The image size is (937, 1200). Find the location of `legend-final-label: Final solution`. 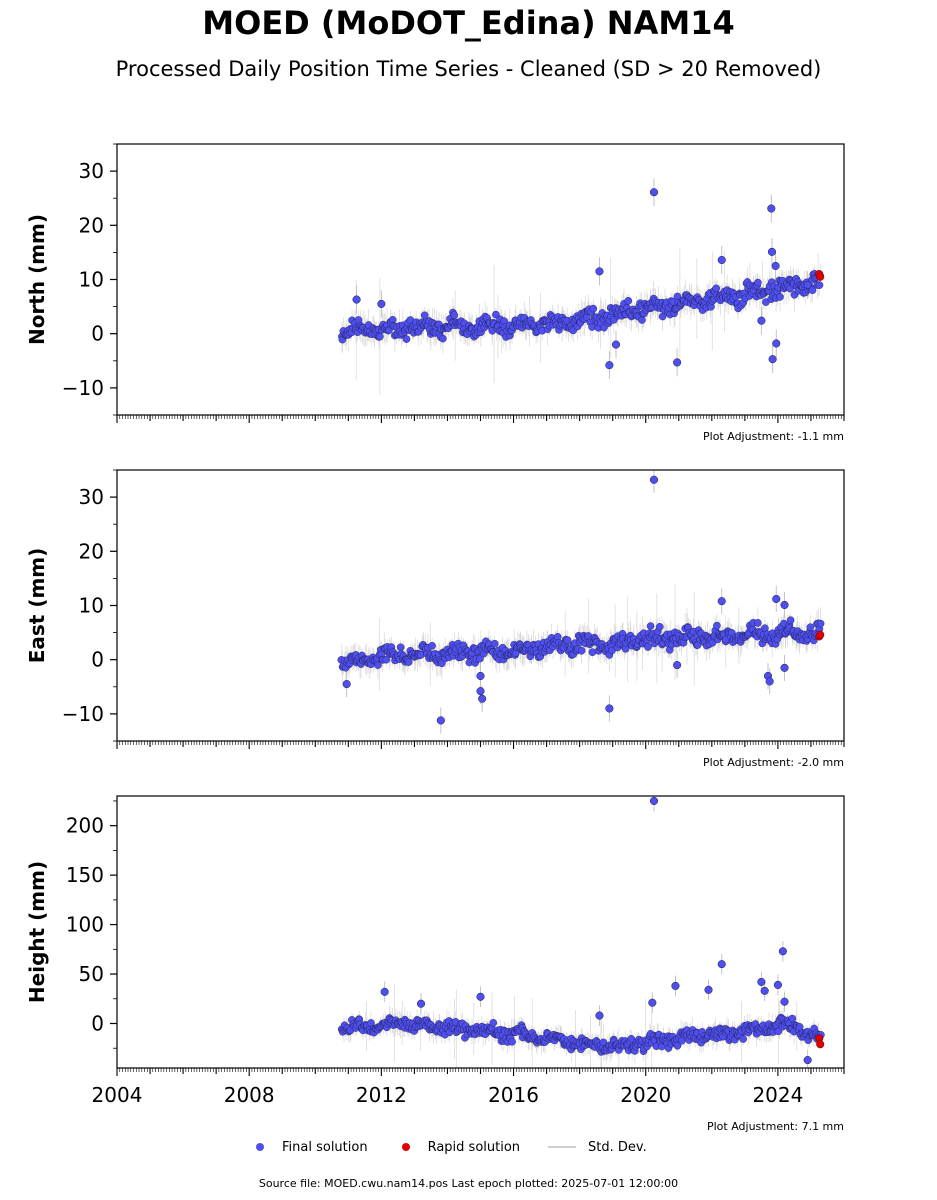

legend-final-label: Final solution is located at coordinates (325, 1147).